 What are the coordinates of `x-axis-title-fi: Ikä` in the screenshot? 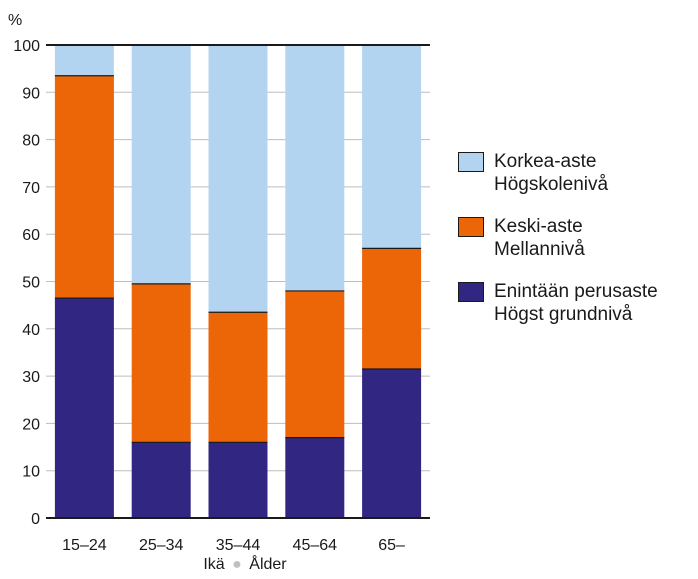 It's located at (213, 564).